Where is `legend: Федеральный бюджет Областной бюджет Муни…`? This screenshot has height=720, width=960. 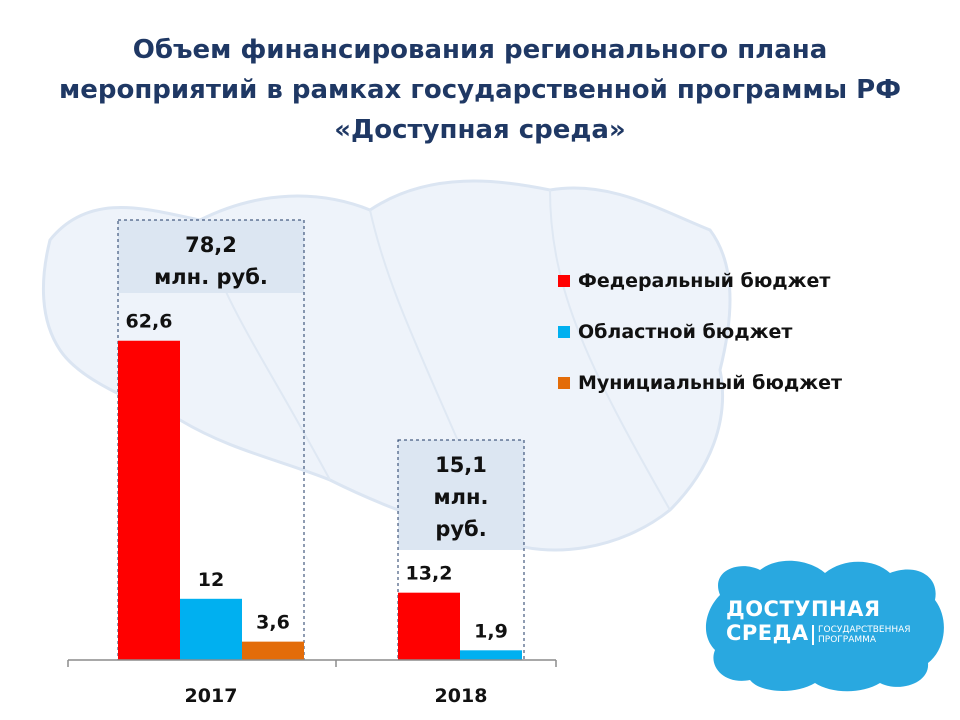
legend: Федеральный бюджет Областной бюджет Муни… is located at coordinates (700, 344).